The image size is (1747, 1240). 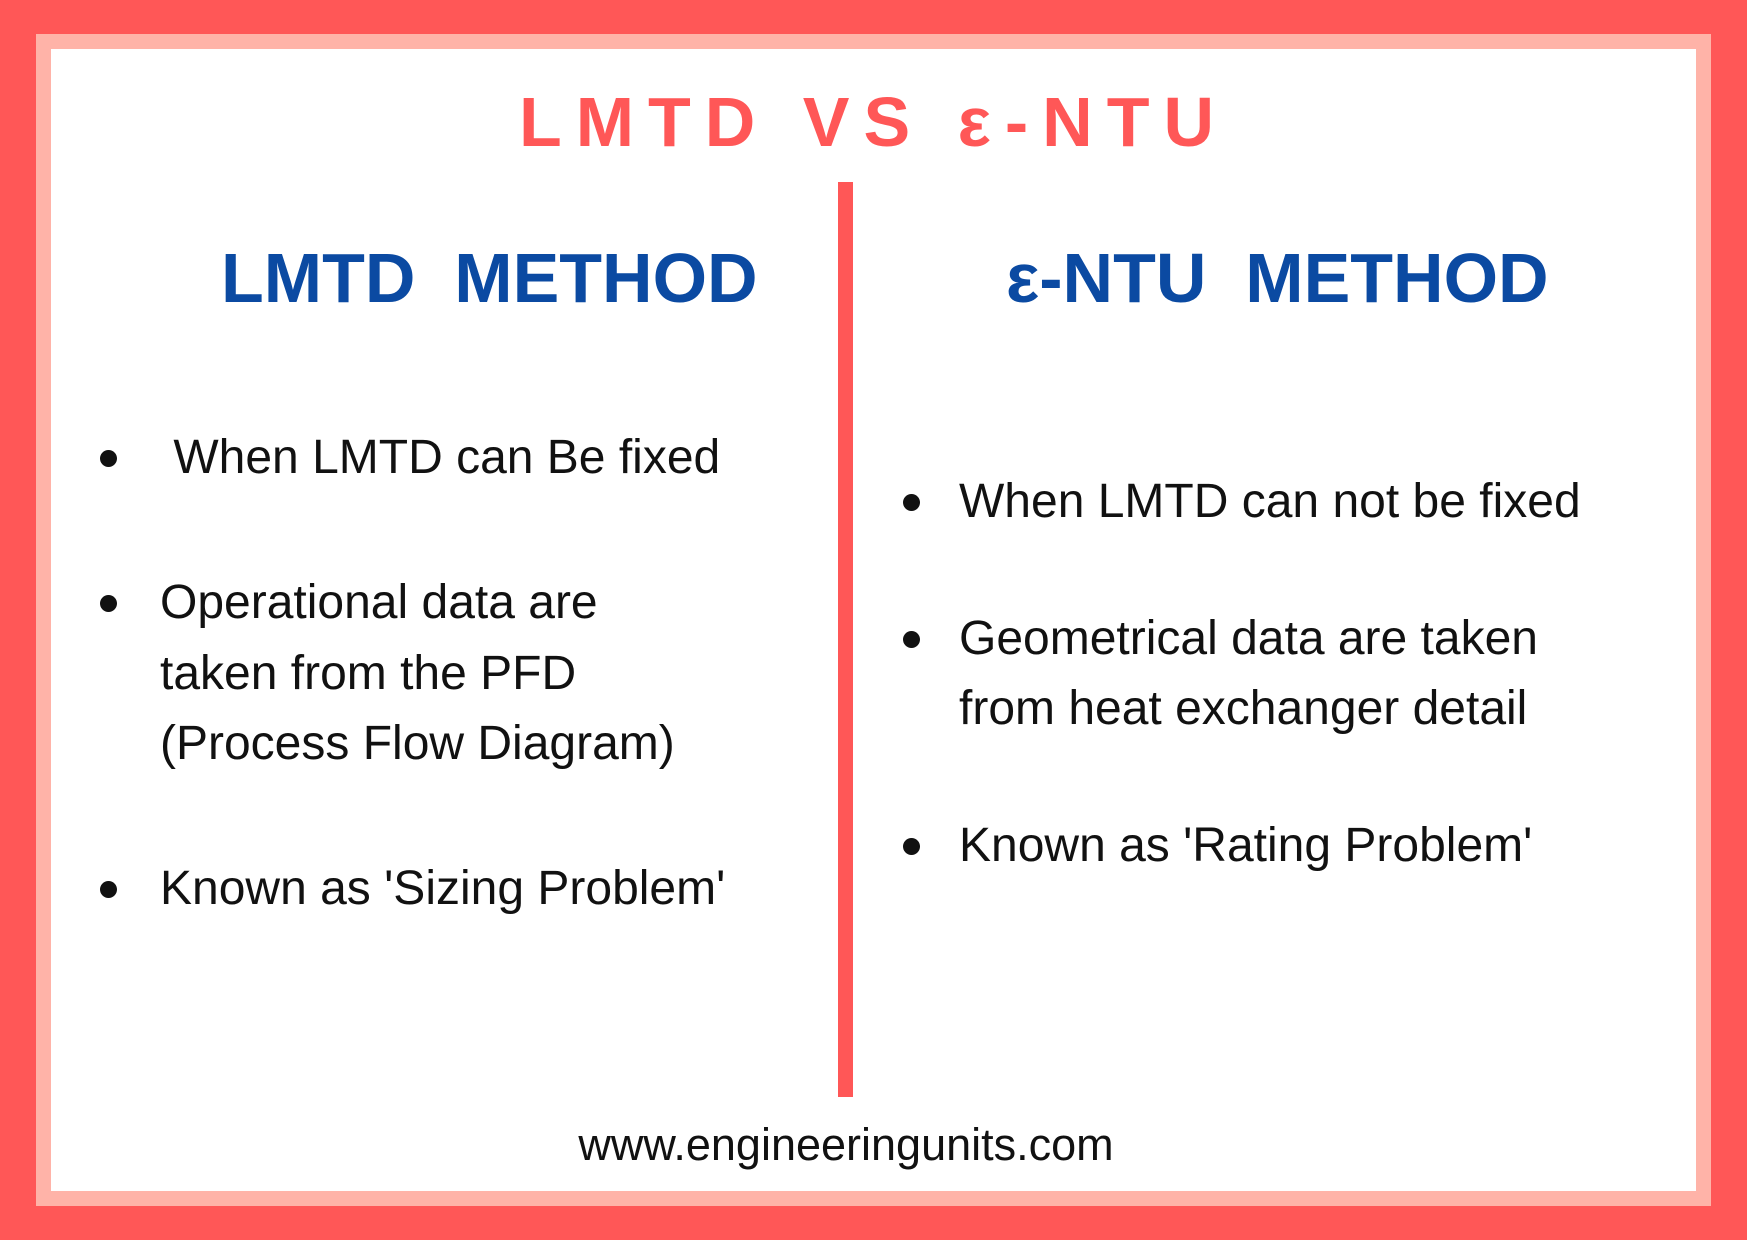 I want to click on right-item-3: Known as 'Rating Problem', so click(x=1246, y=845).